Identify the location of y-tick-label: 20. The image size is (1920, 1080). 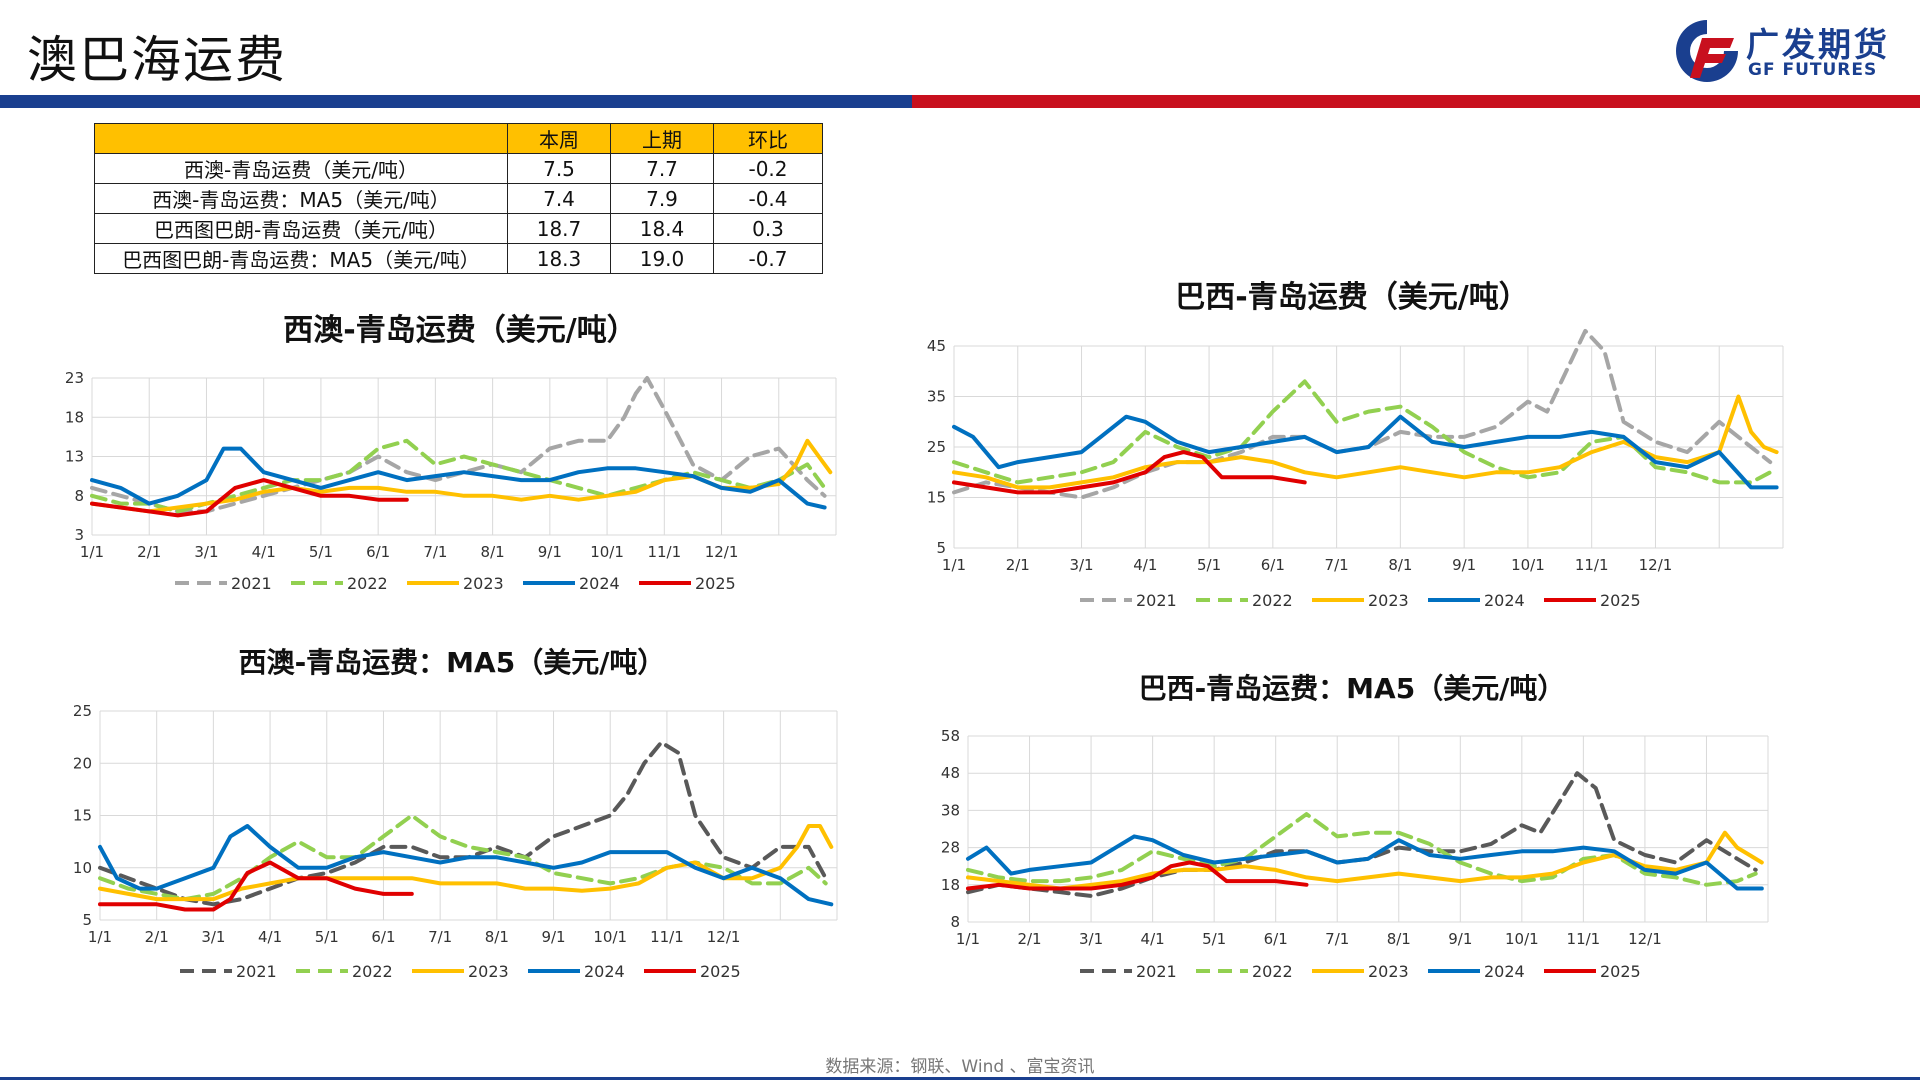
(82, 763).